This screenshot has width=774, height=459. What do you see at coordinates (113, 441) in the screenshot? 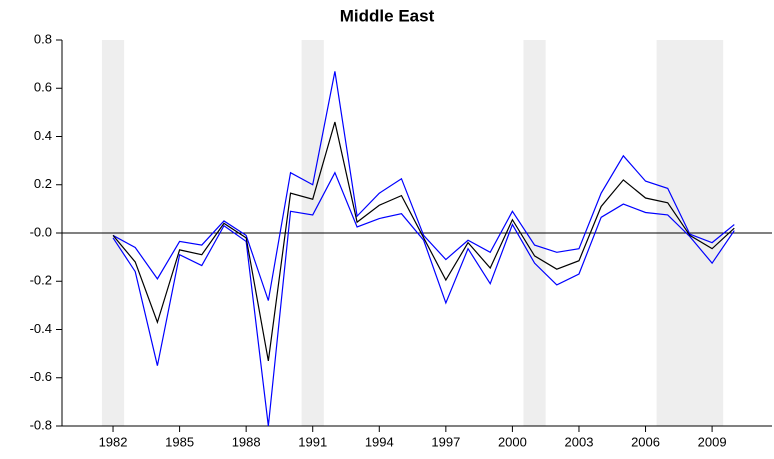
I see `x-tick-label: 1982` at bounding box center [113, 441].